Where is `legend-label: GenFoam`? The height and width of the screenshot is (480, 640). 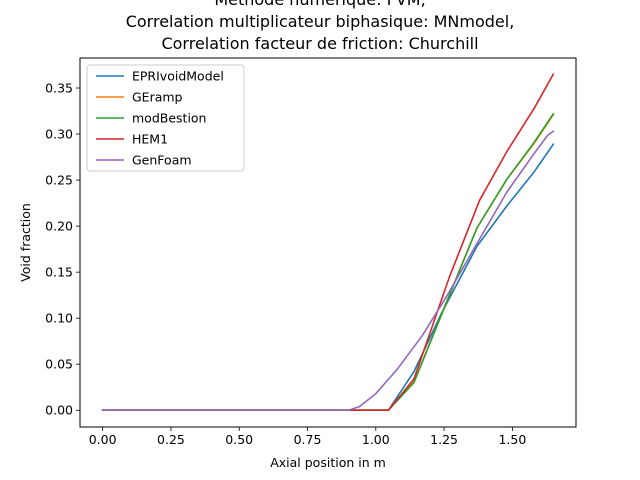 legend-label: GenFoam is located at coordinates (162, 160).